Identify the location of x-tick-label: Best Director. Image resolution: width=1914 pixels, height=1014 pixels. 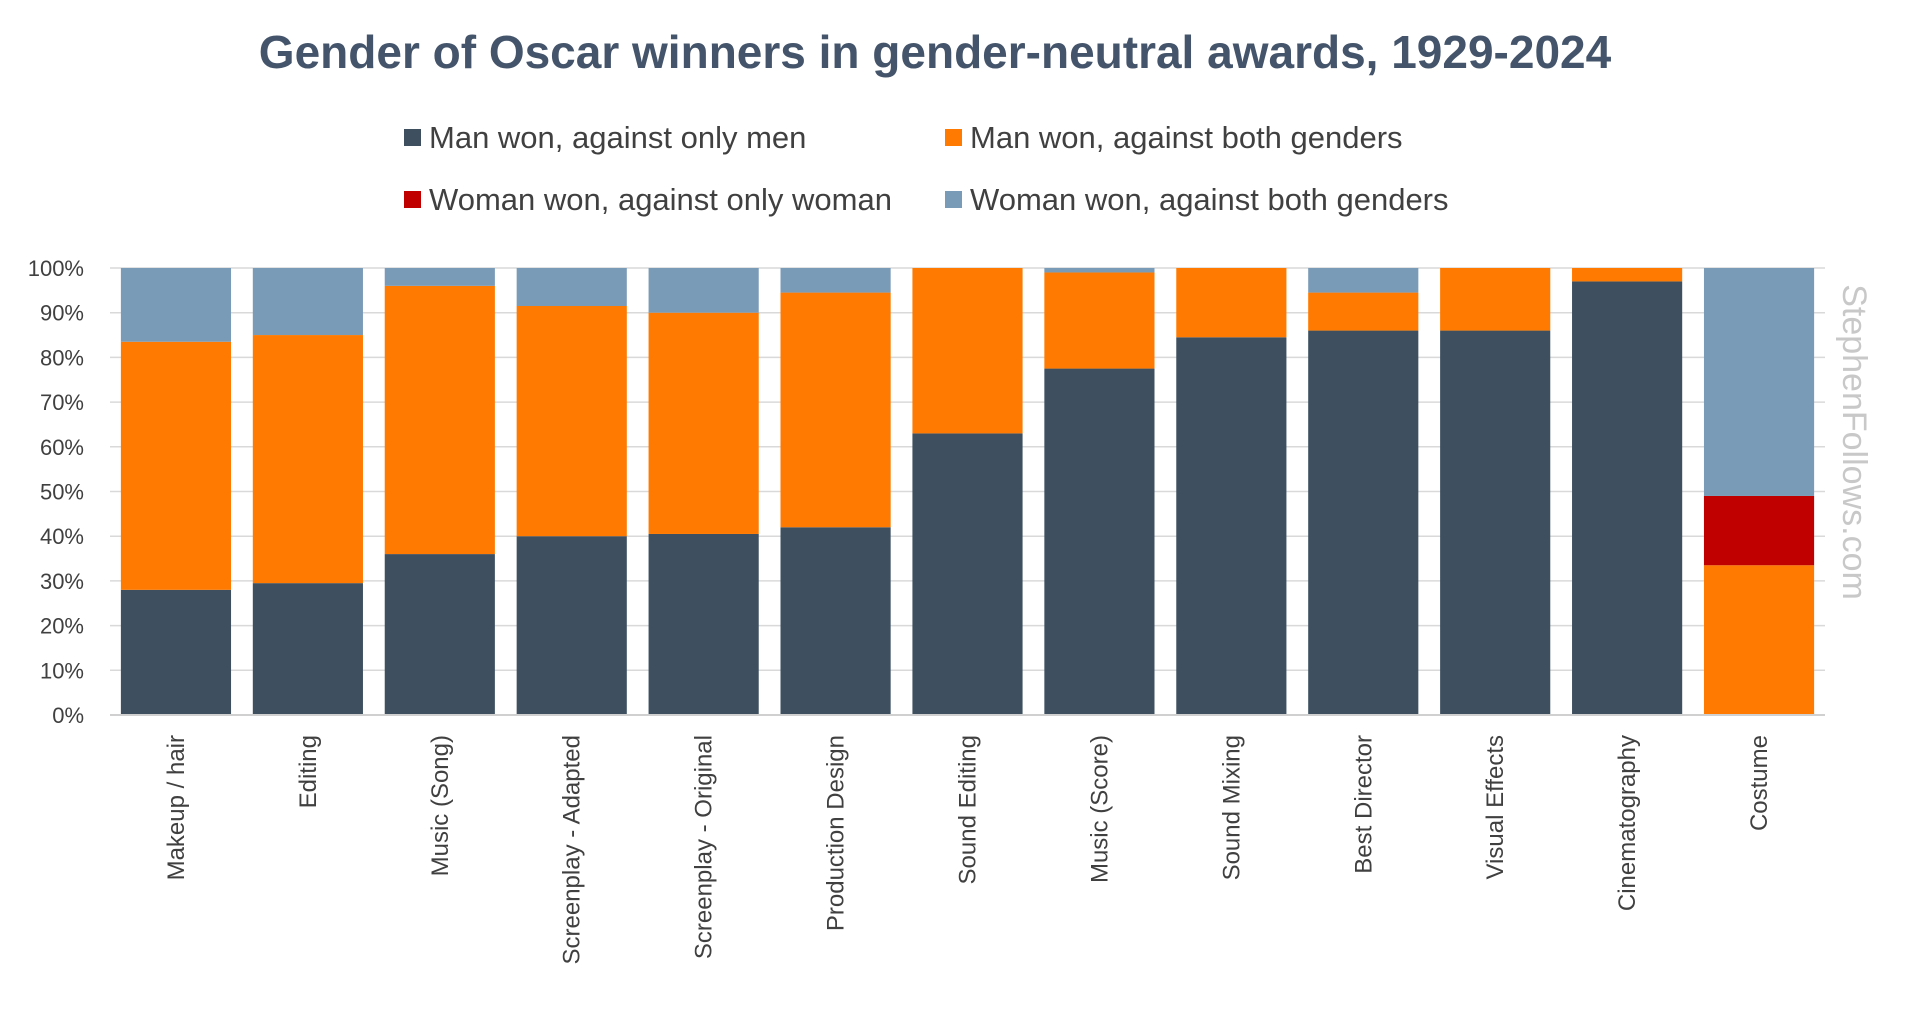
(1363, 804).